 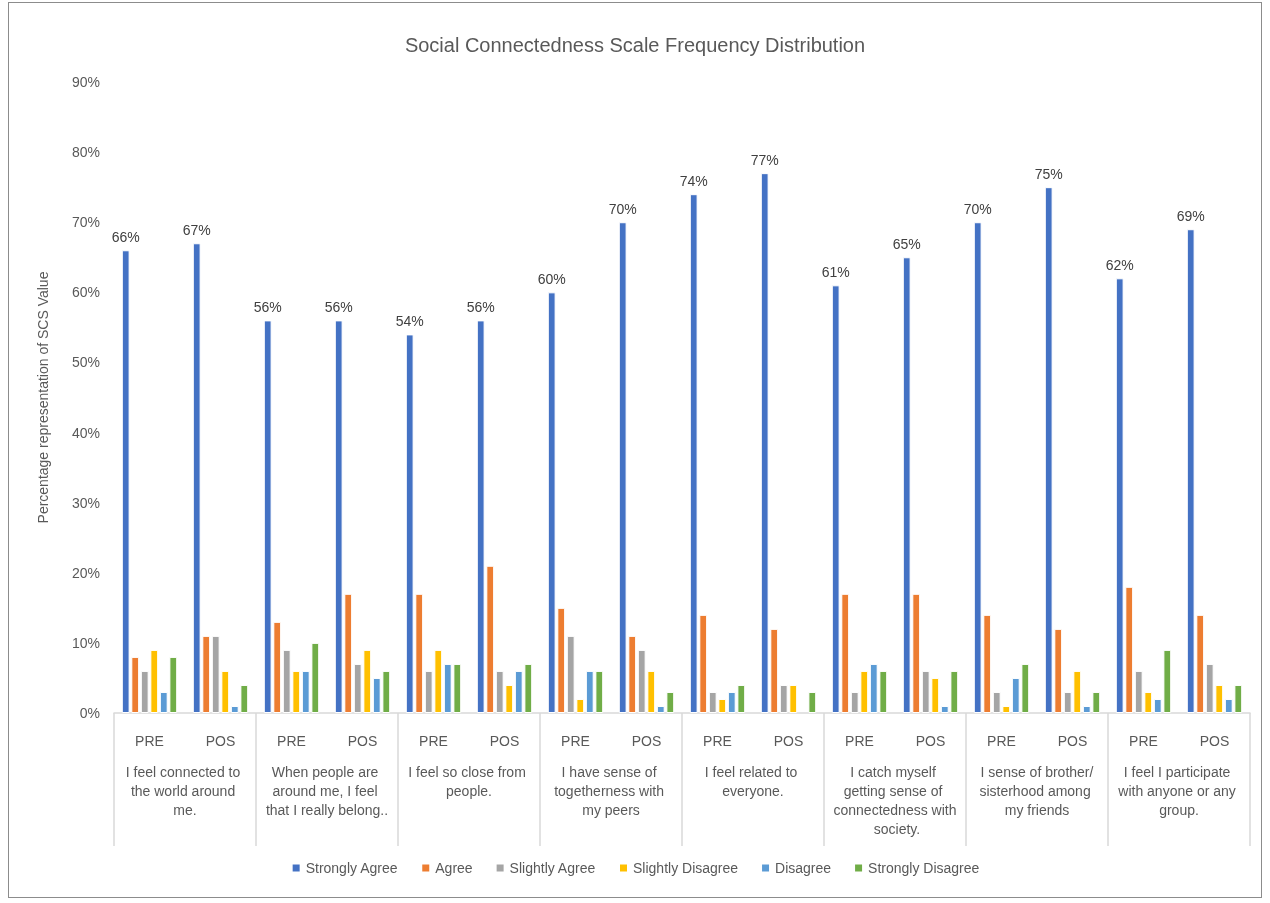 I want to click on text: I feel so close from people., so click(x=469, y=781).